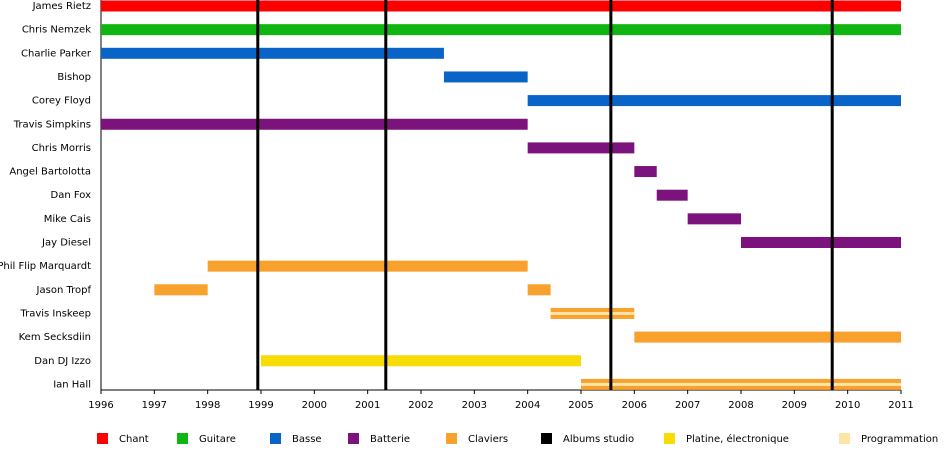 The width and height of the screenshot is (950, 450). Describe the element at coordinates (307, 439) in the screenshot. I see `legend-label: Basse` at that location.